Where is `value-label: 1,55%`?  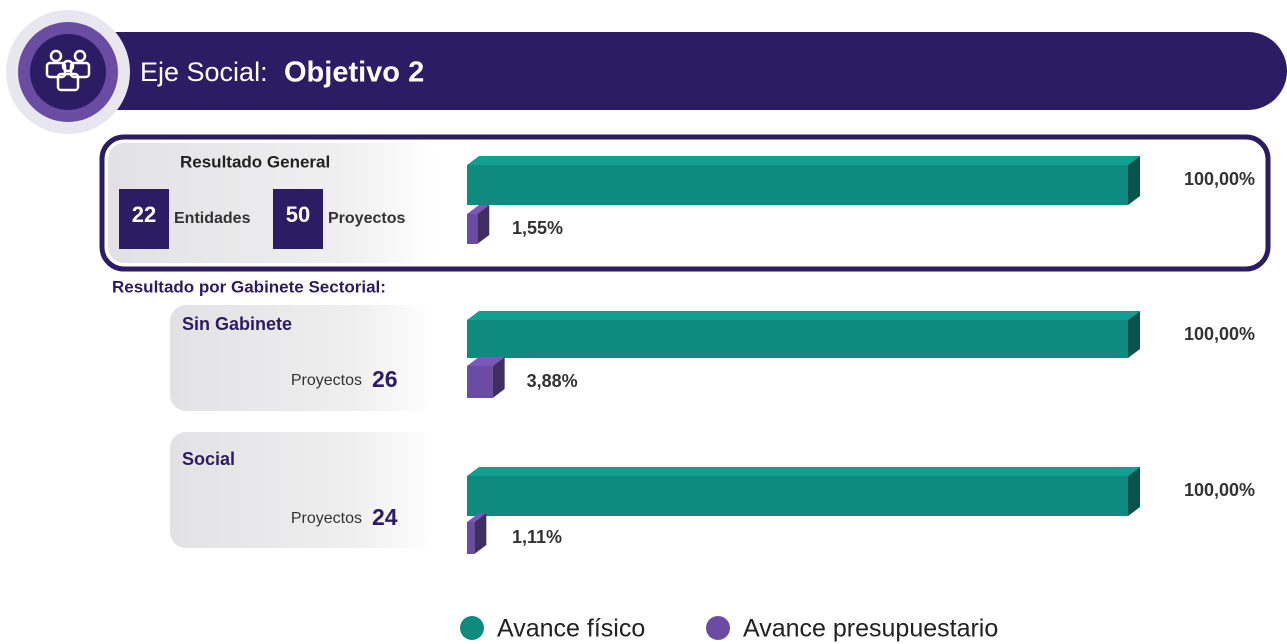
value-label: 1,55% is located at coordinates (537, 228).